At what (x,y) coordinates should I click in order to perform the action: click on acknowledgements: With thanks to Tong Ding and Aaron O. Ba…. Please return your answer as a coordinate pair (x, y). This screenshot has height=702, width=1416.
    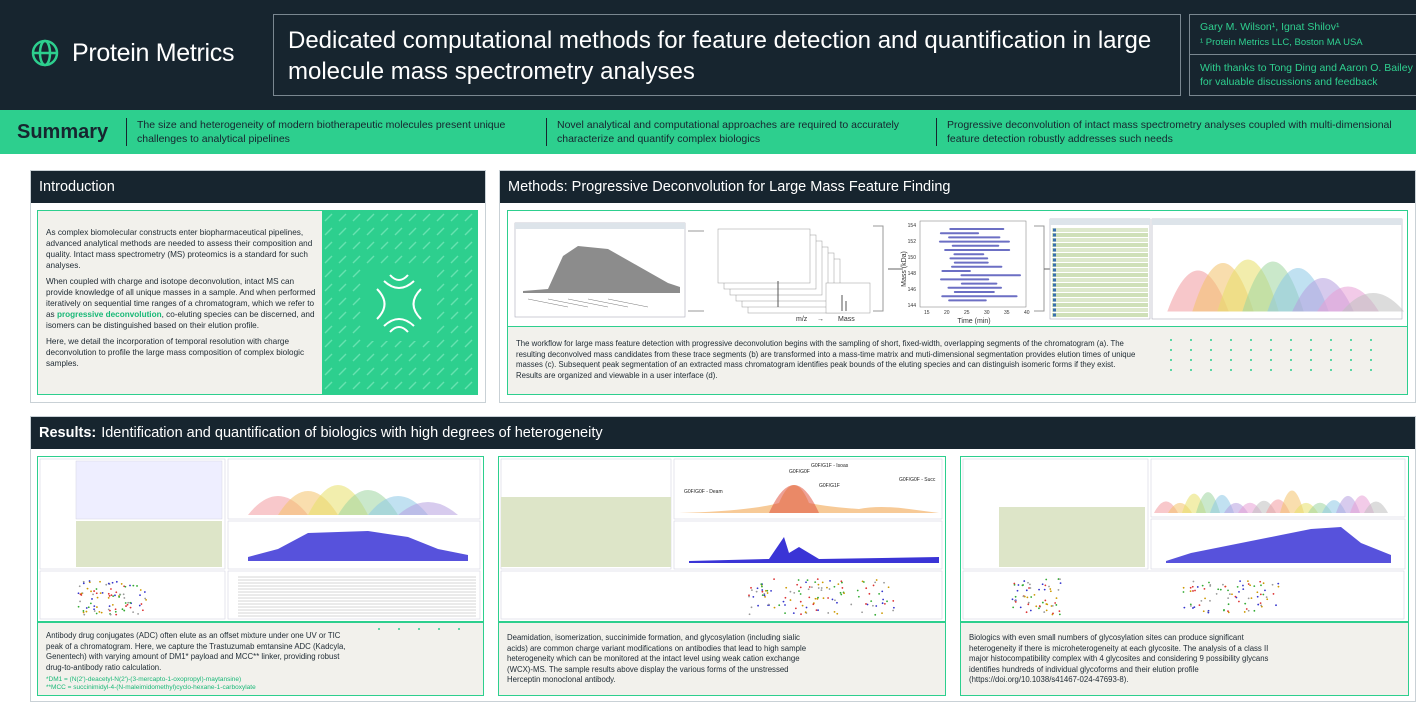
    Looking at the image, I should click on (1306, 75).